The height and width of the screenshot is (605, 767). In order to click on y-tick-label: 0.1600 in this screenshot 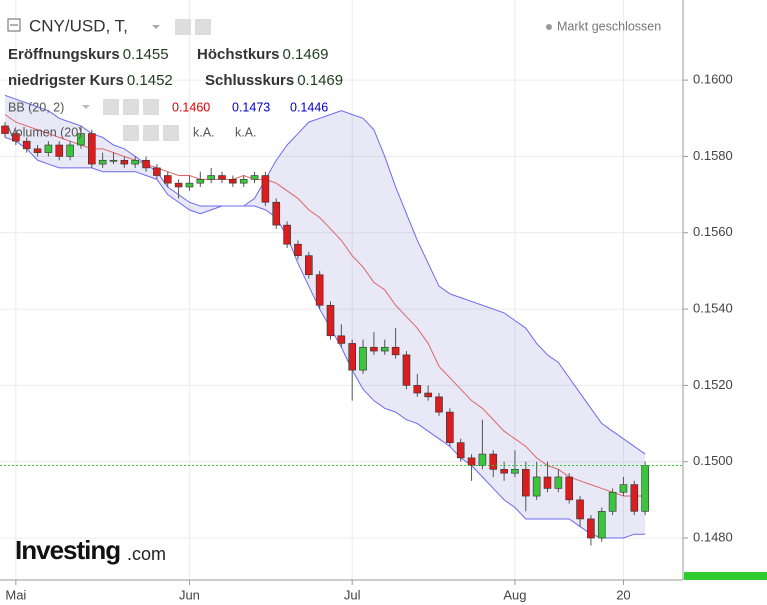, I will do `click(713, 79)`.